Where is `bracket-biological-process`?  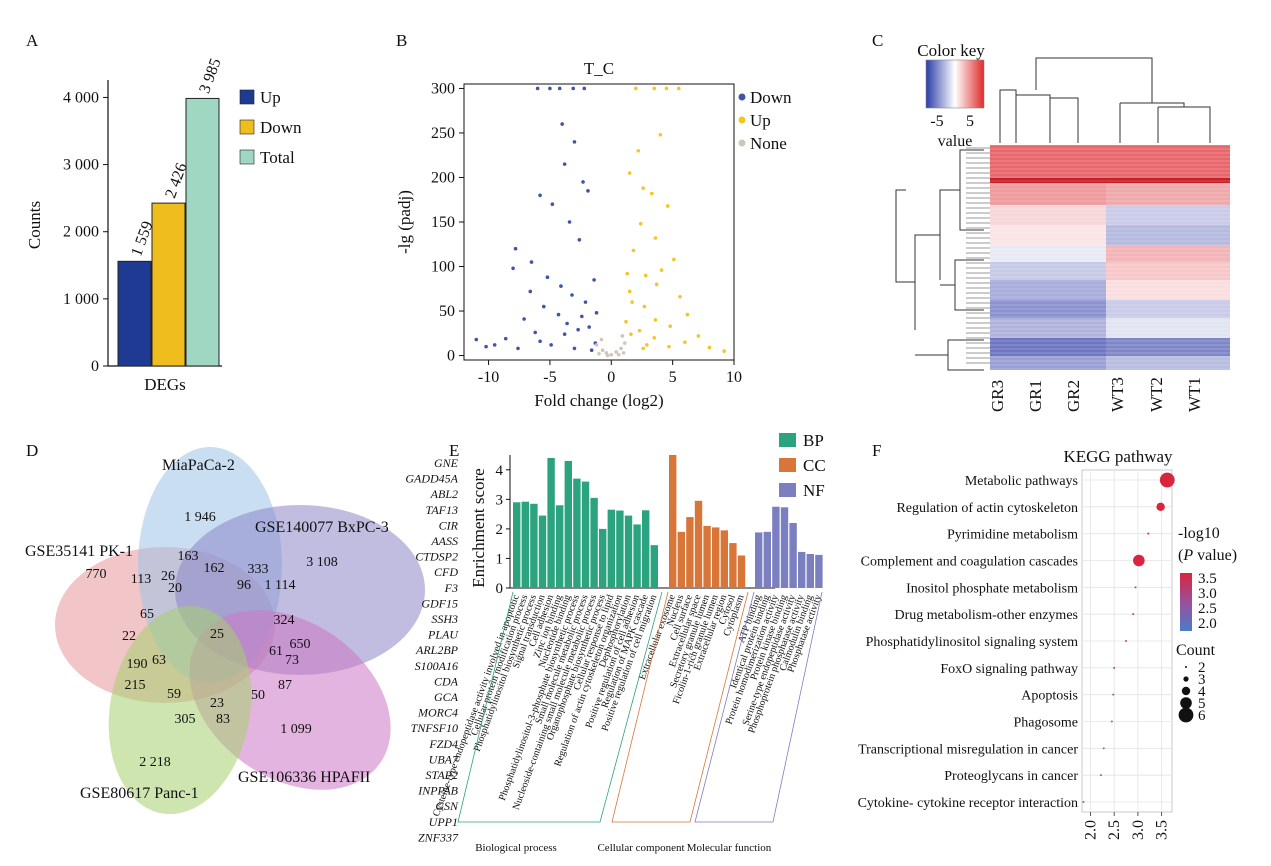
bracket-biological-process is located at coordinates (560, 707).